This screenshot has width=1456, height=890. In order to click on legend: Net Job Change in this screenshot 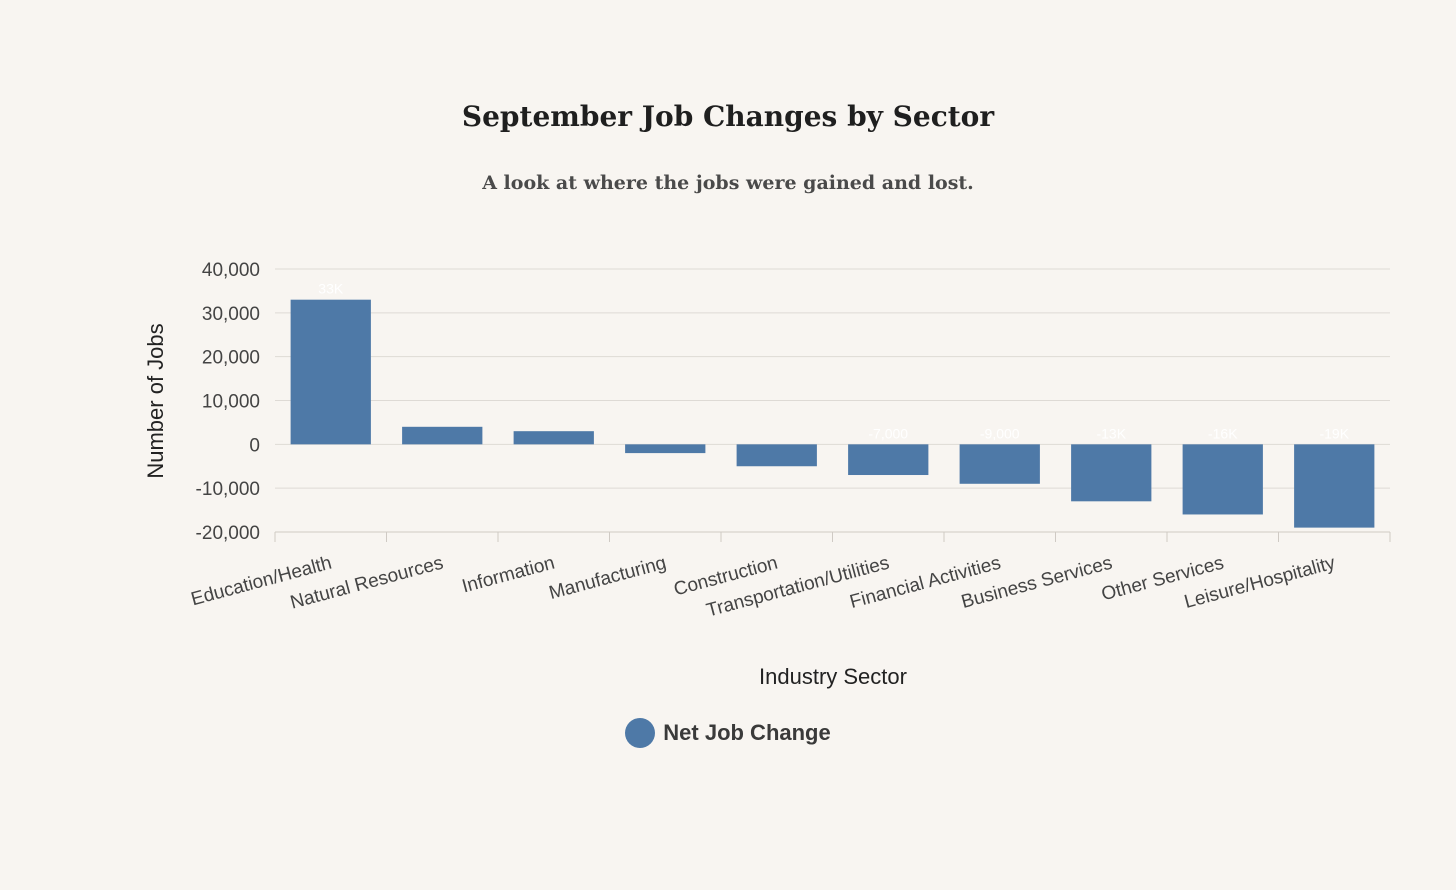, I will do `click(728, 733)`.